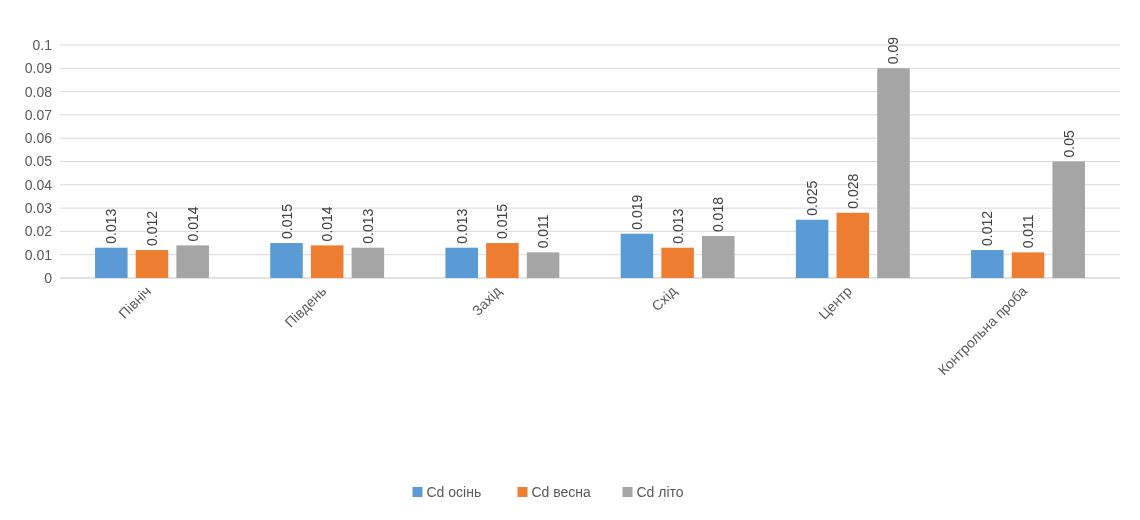  What do you see at coordinates (852, 191) in the screenshot?
I see `data-label: 0.028` at bounding box center [852, 191].